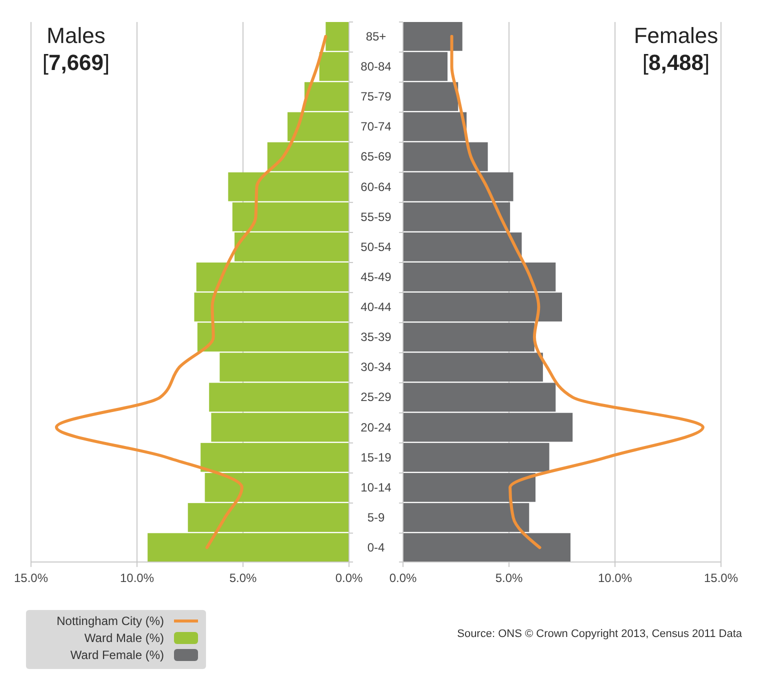  What do you see at coordinates (376, 547) in the screenshot?
I see `y-tick-label: 0-4` at bounding box center [376, 547].